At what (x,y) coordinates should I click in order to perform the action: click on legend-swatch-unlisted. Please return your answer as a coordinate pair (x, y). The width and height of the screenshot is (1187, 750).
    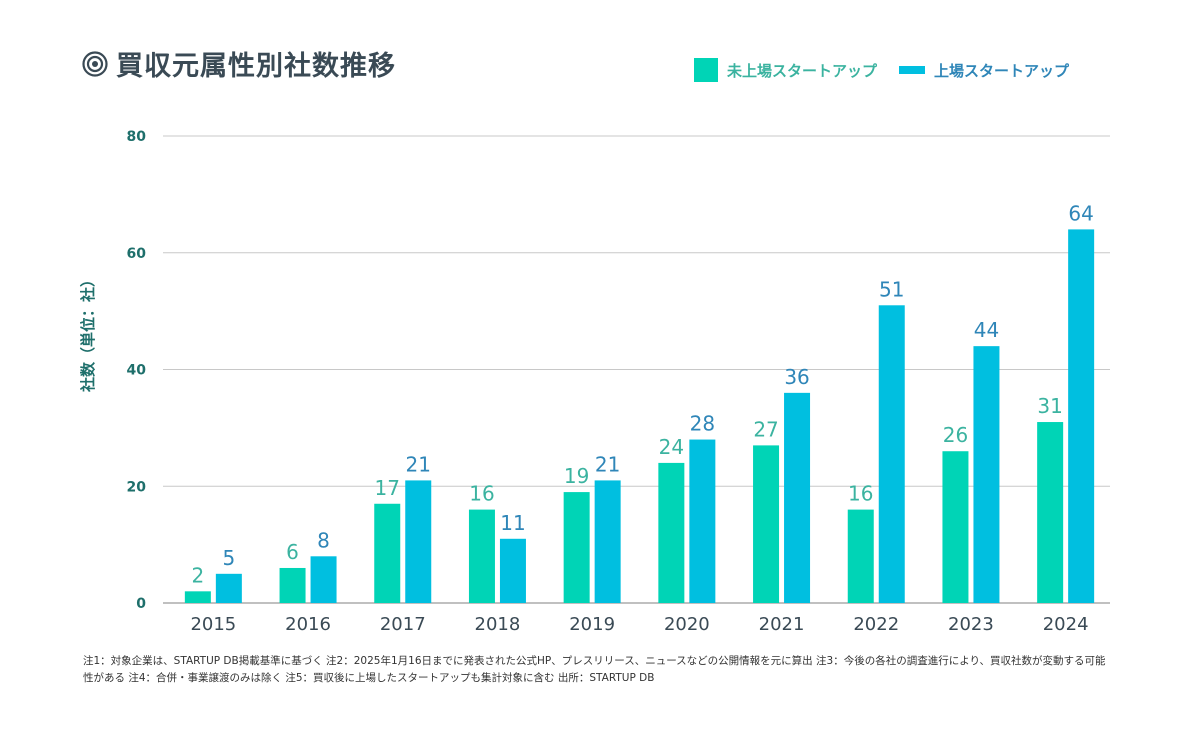
    Looking at the image, I should click on (705, 70).